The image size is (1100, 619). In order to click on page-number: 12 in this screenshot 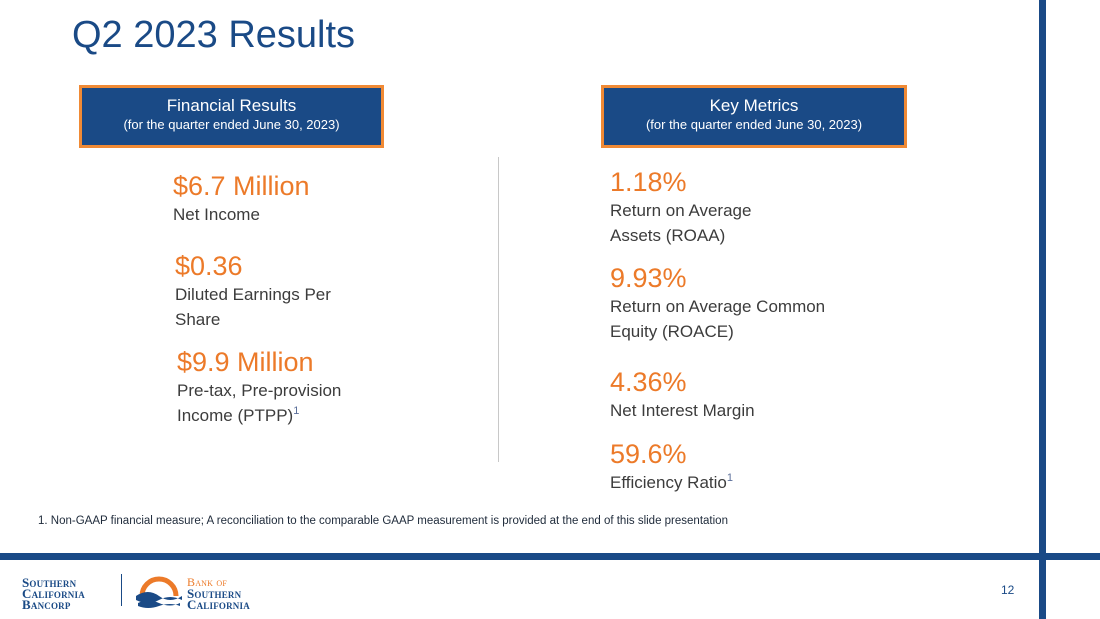, I will do `click(1008, 590)`.